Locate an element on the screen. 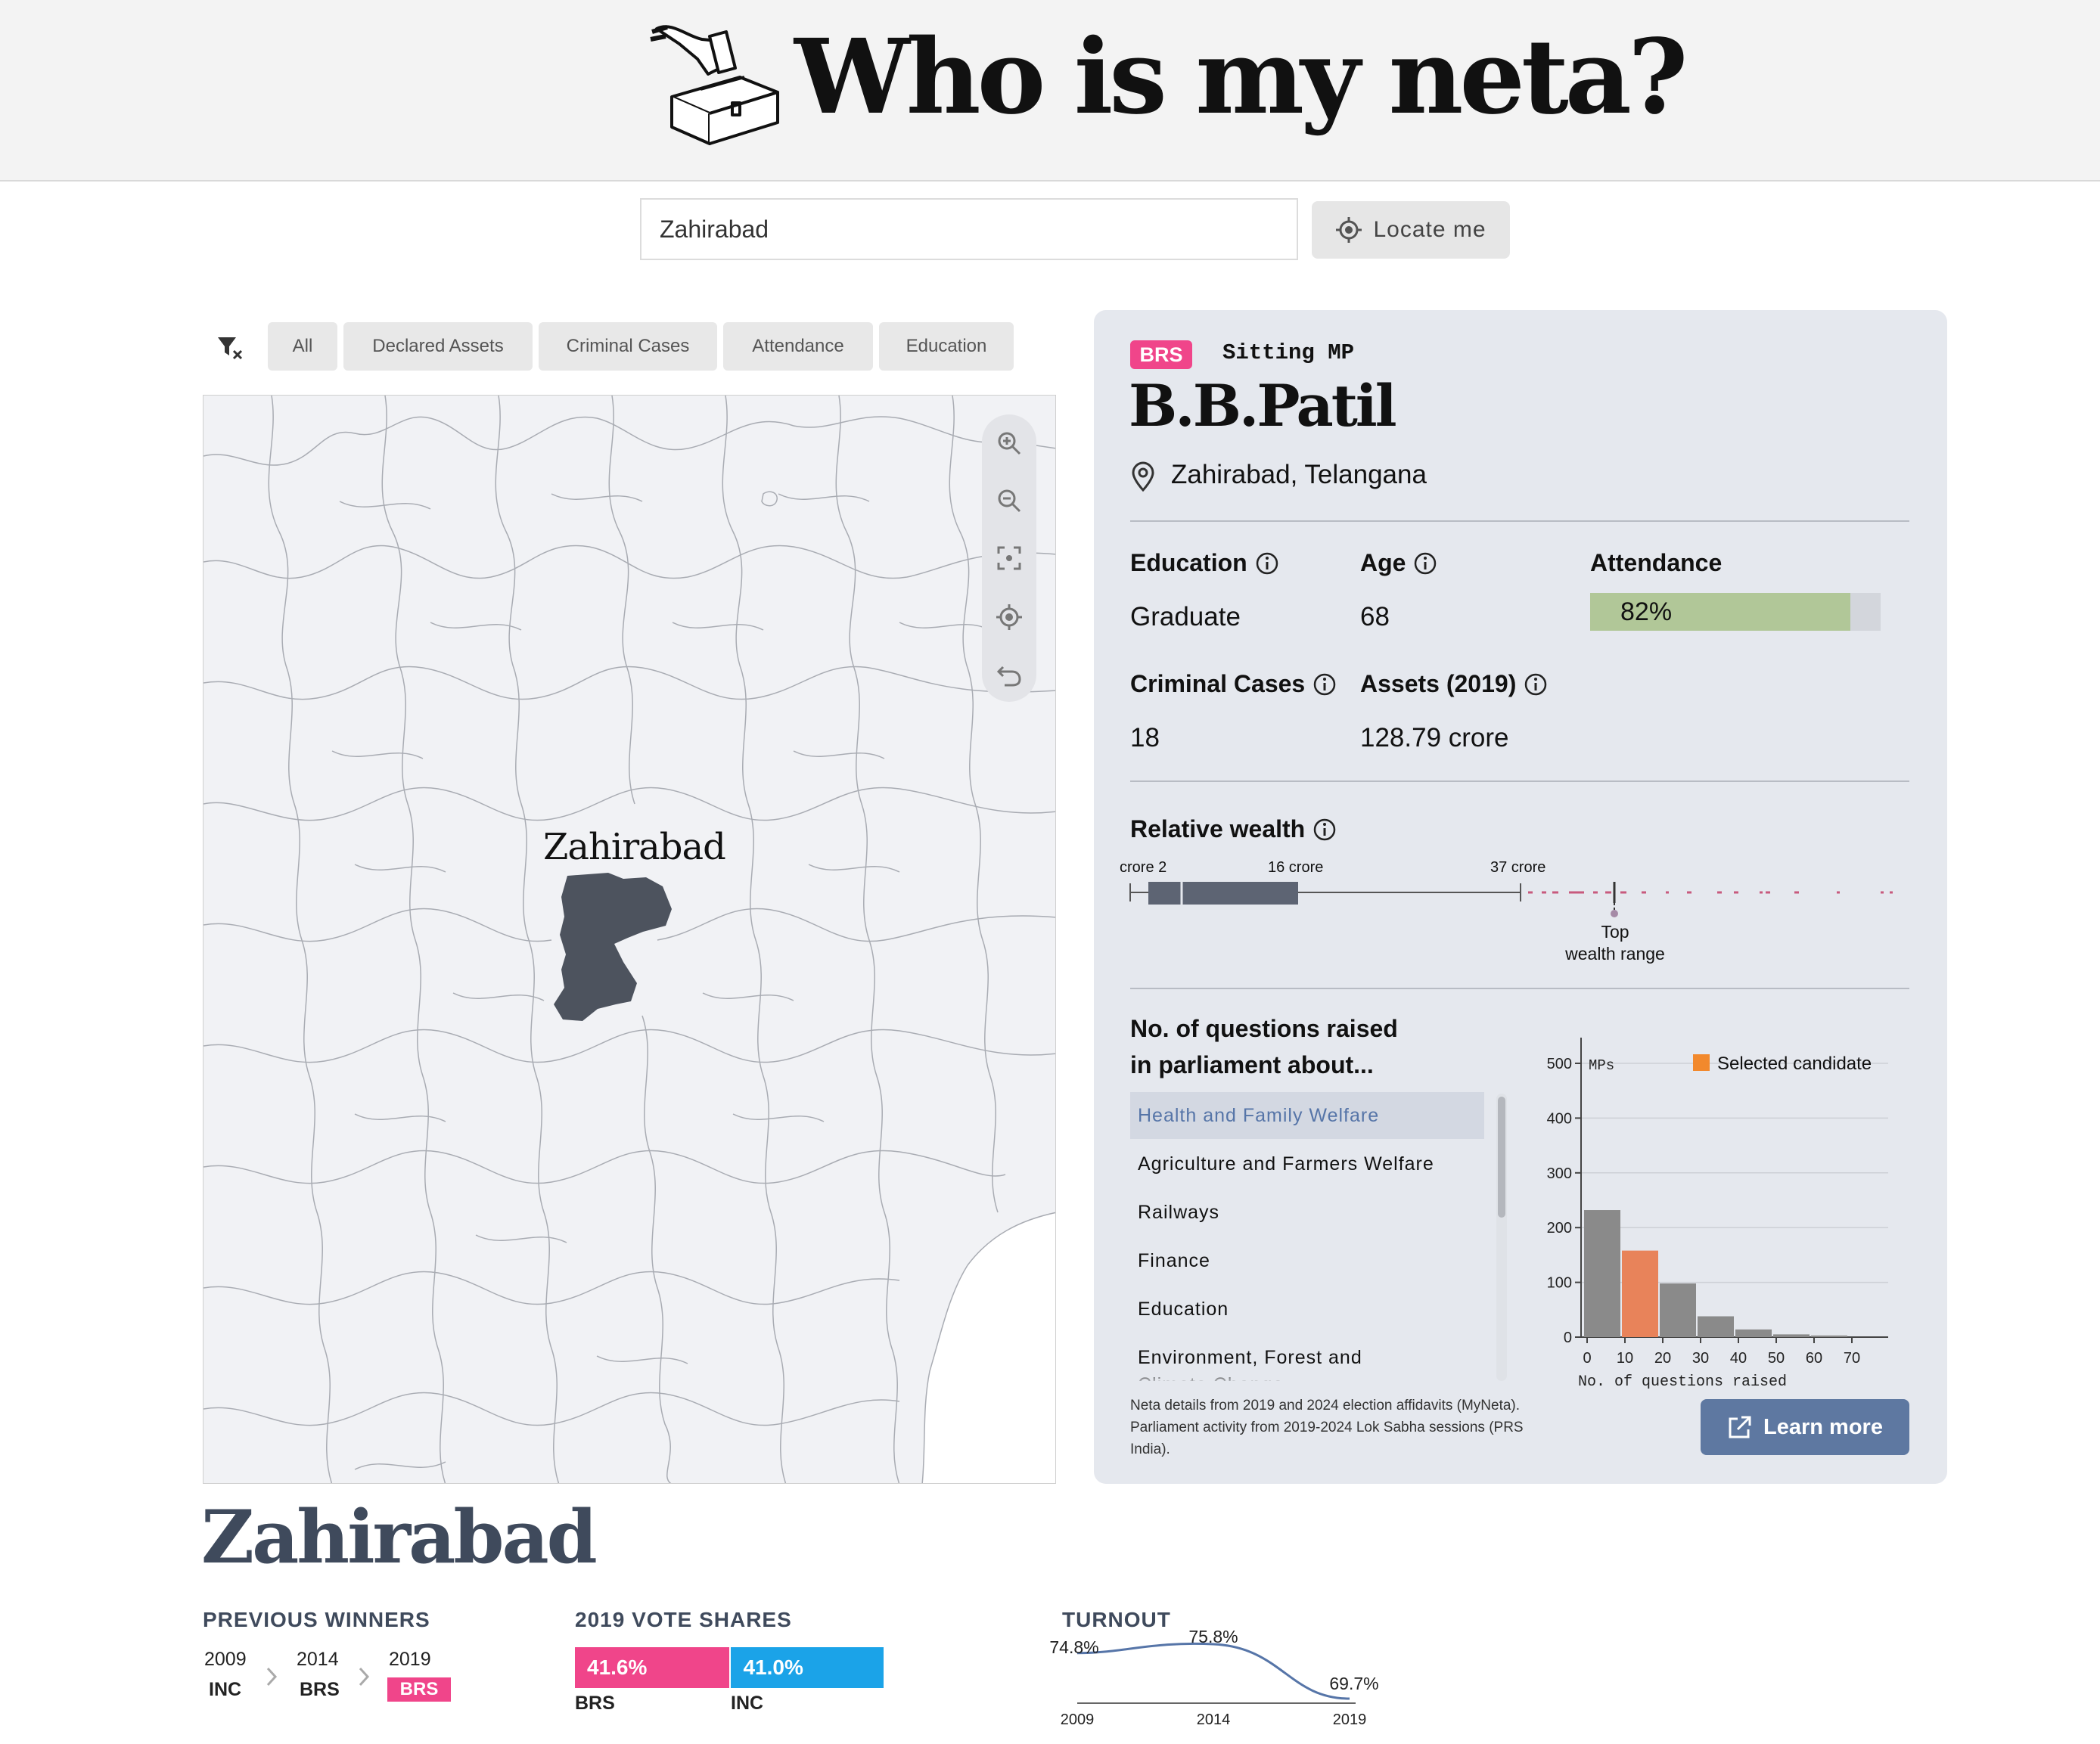 This screenshot has width=2100, height=1744. topic-item: Railways is located at coordinates (1179, 1212).